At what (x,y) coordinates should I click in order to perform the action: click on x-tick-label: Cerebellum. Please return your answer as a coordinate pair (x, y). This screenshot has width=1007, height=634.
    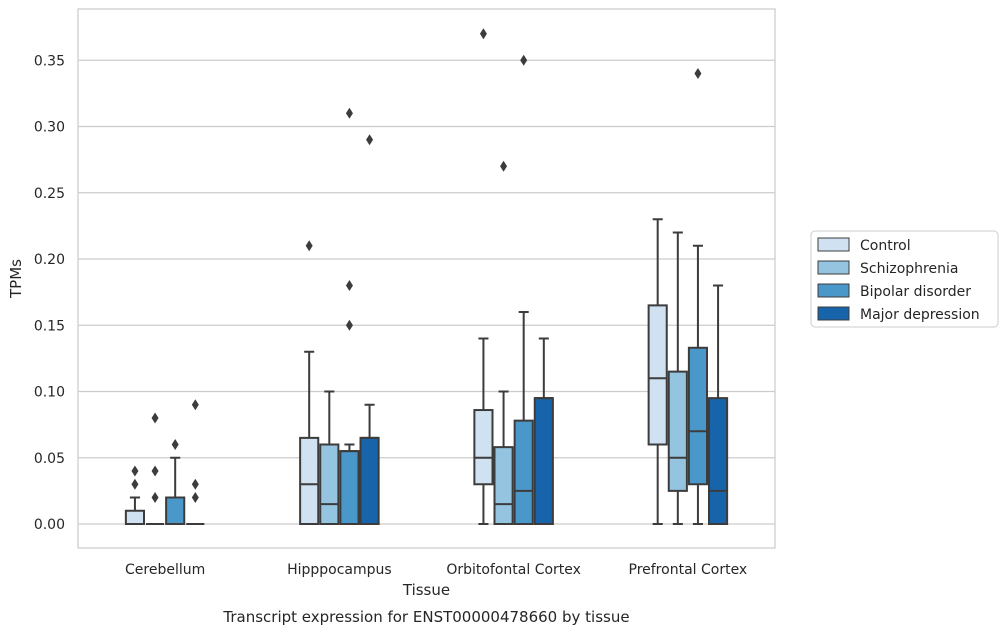
    Looking at the image, I should click on (165, 570).